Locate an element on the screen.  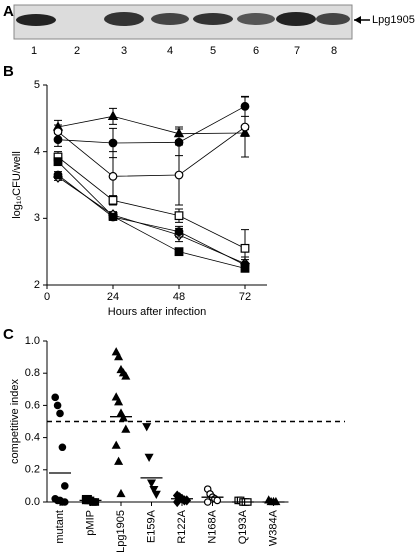
x-tick-label: pMIP is located at coordinates (90, 523).